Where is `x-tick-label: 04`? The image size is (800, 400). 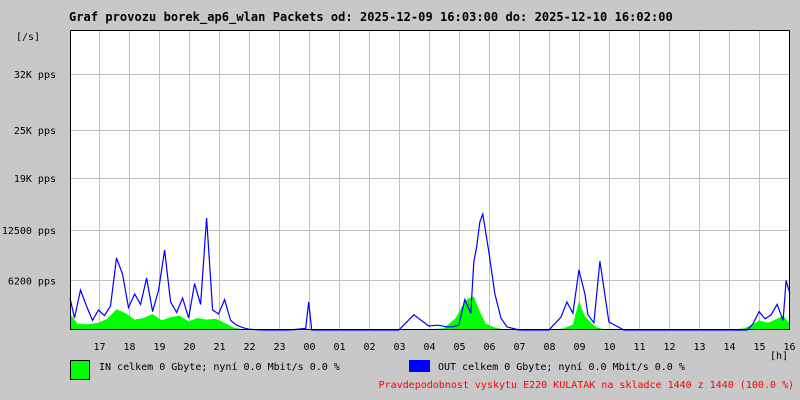 x-tick-label: 04 is located at coordinates (429, 347).